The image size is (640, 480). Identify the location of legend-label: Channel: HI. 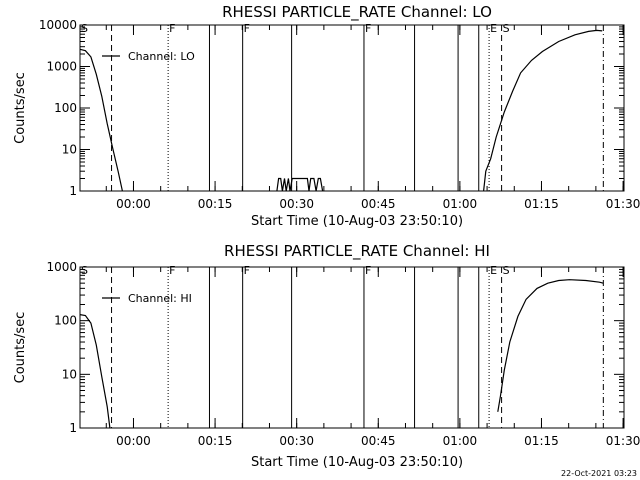
(160, 298).